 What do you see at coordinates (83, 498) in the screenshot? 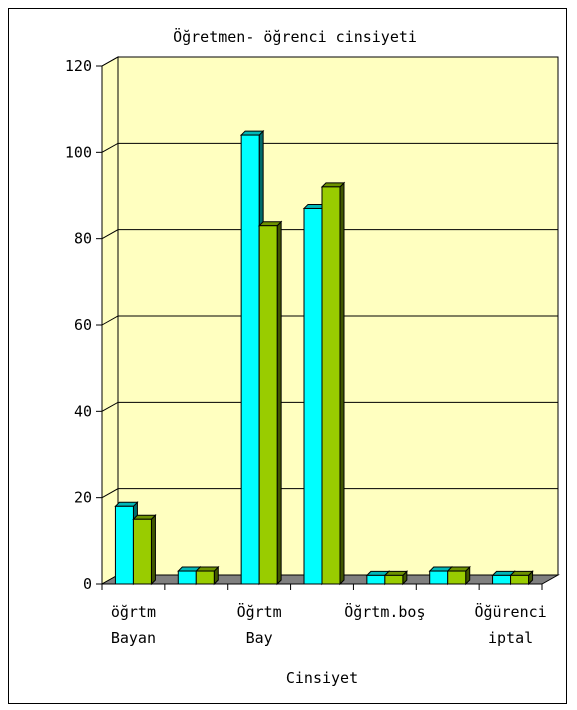
I see `y-tick-label: 20` at bounding box center [83, 498].